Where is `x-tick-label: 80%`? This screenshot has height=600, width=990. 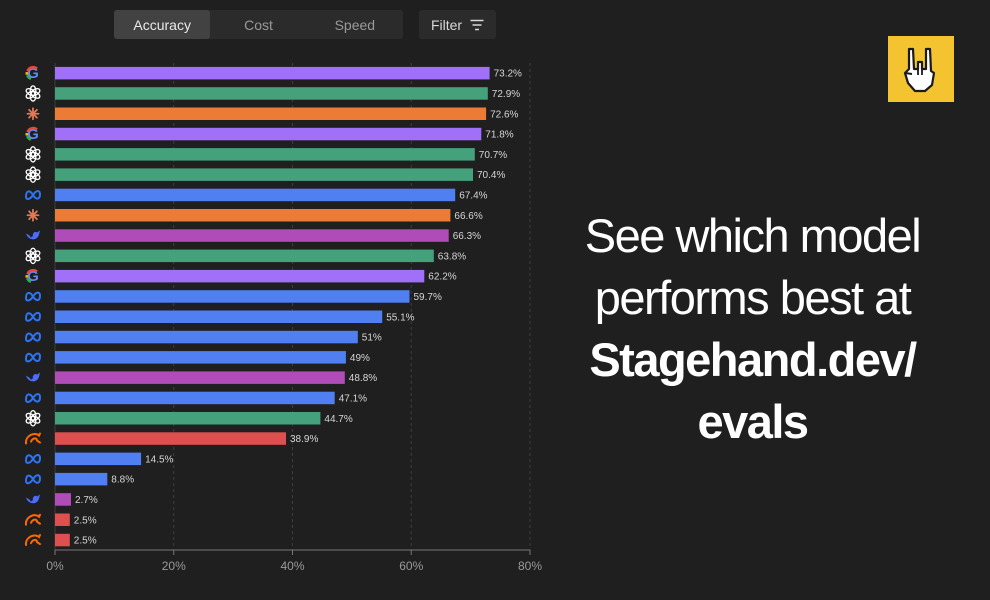 x-tick-label: 80% is located at coordinates (530, 566).